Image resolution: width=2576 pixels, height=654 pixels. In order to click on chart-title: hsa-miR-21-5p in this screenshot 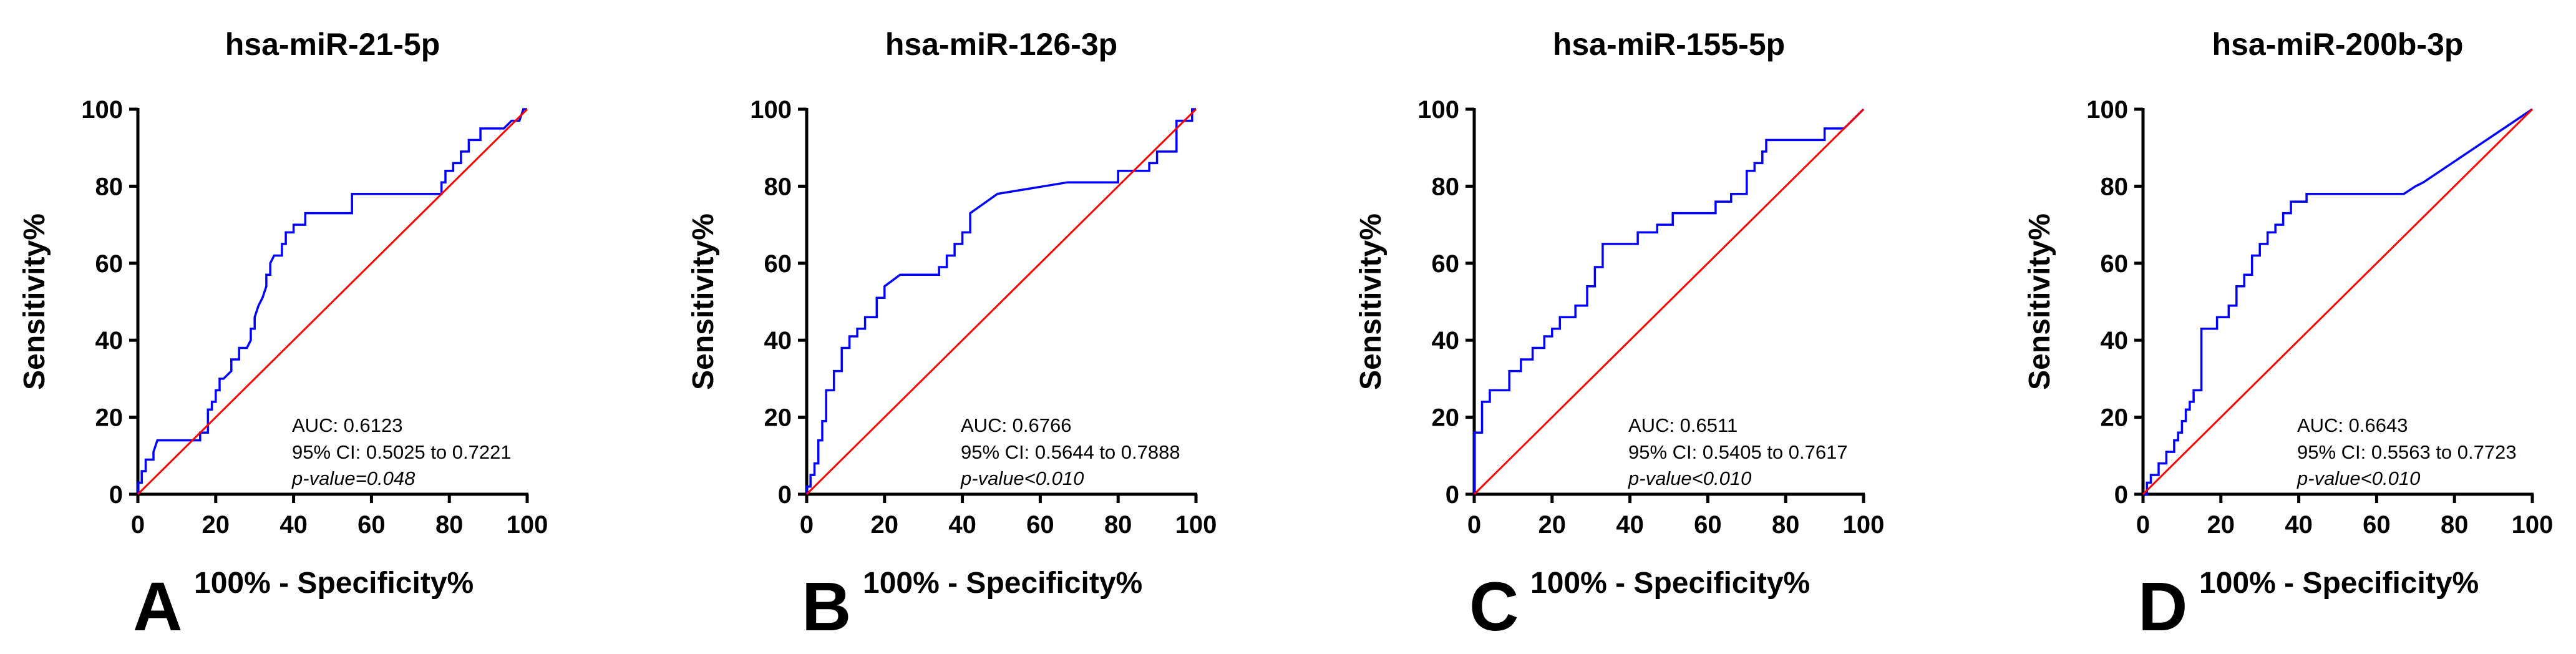, I will do `click(332, 44)`.